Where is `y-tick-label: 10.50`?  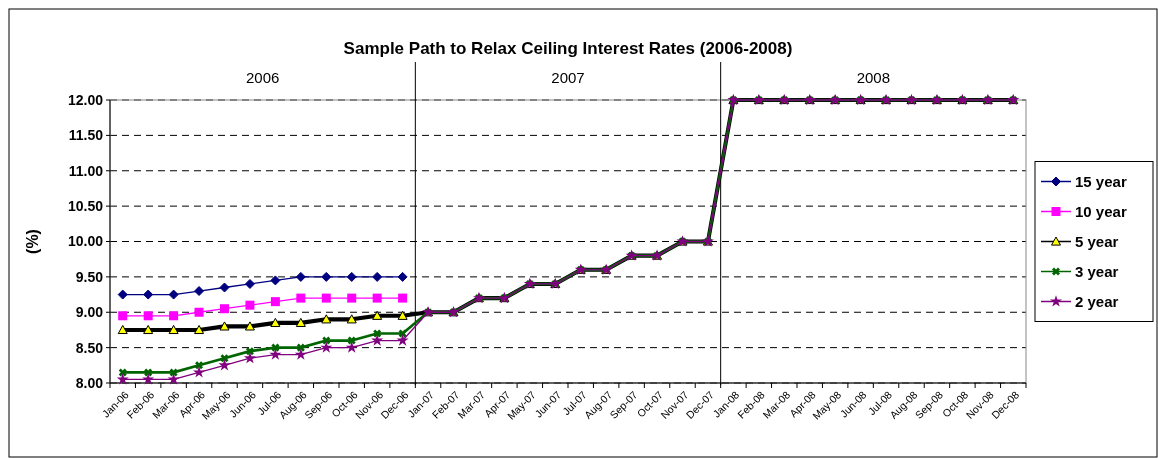 y-tick-label: 10.50 is located at coordinates (85, 206).